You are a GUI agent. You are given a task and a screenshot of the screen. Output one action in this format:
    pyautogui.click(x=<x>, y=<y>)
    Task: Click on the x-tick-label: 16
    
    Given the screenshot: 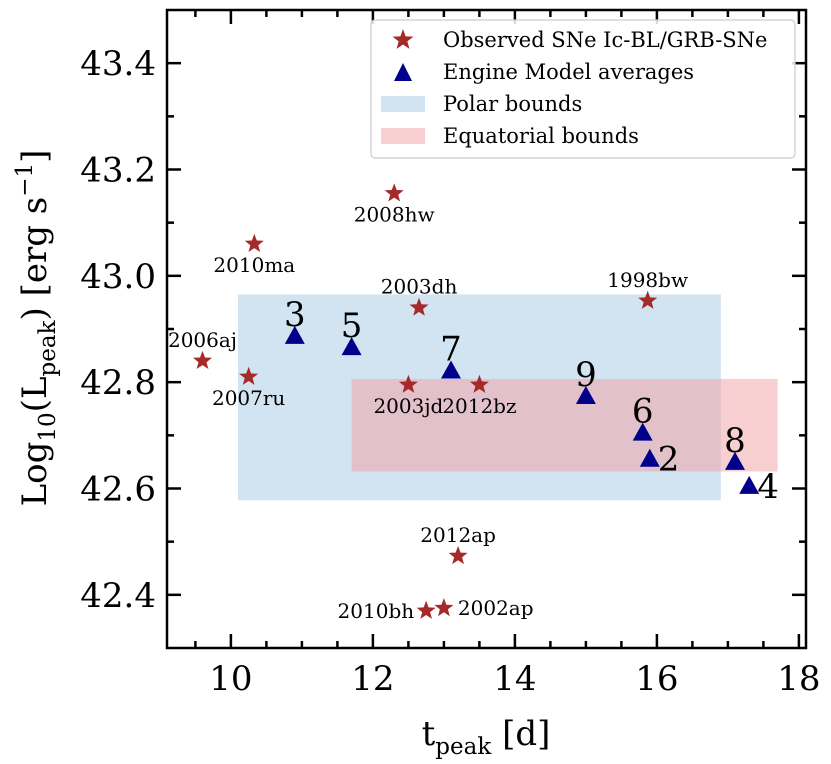 What is the action you would take?
    pyautogui.click(x=656, y=679)
    